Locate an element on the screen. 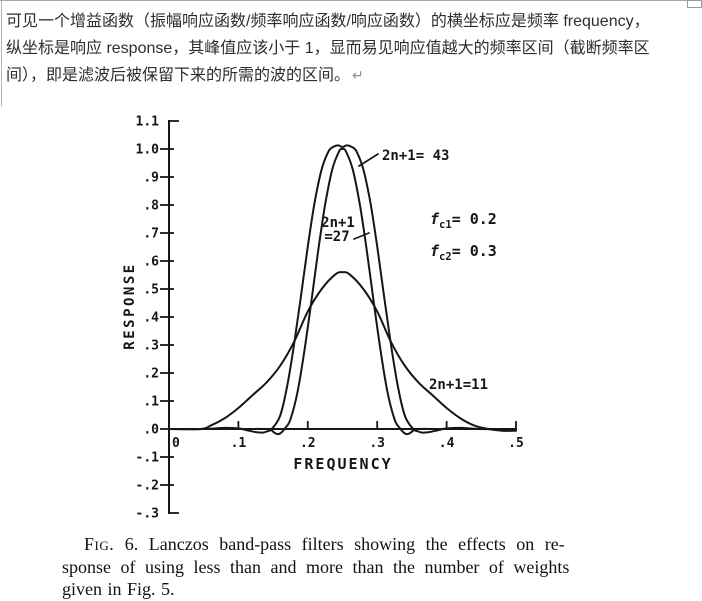 The image size is (702, 601). y-tick-label: -.1 is located at coordinates (148, 458).